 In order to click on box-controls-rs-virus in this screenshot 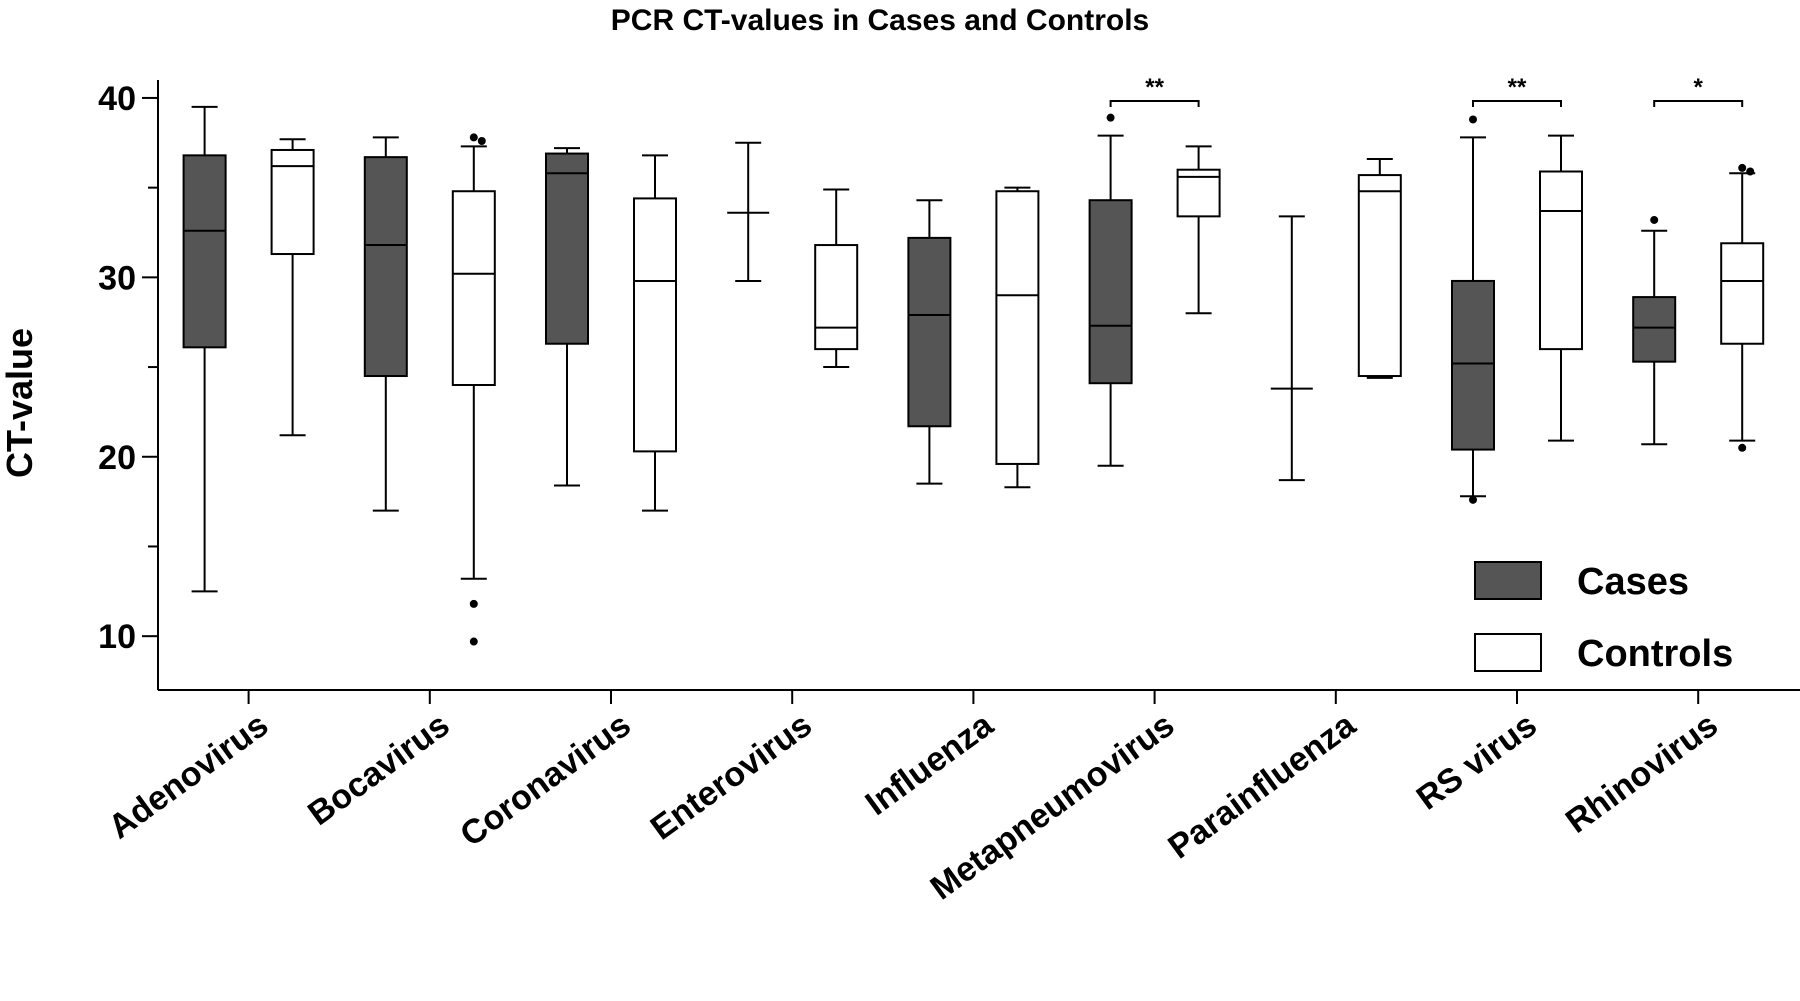, I will do `click(1561, 288)`.